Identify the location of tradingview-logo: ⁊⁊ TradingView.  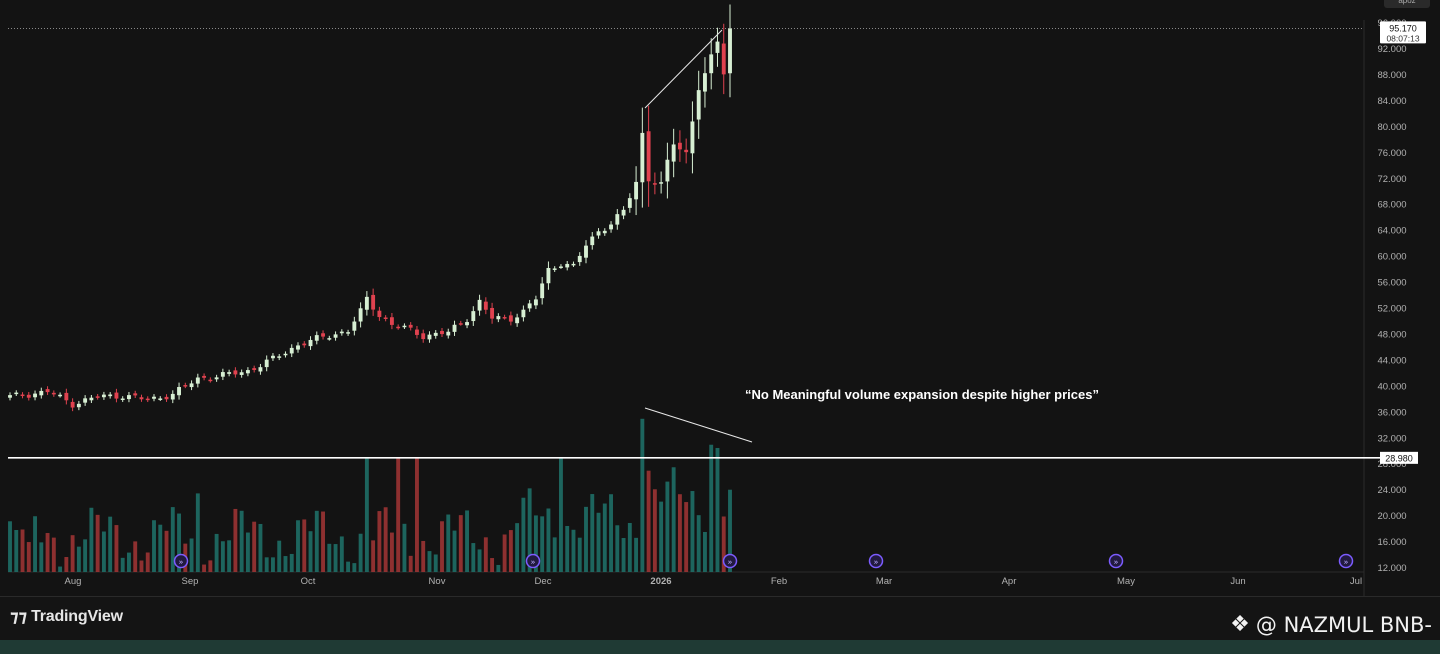
(66, 617).